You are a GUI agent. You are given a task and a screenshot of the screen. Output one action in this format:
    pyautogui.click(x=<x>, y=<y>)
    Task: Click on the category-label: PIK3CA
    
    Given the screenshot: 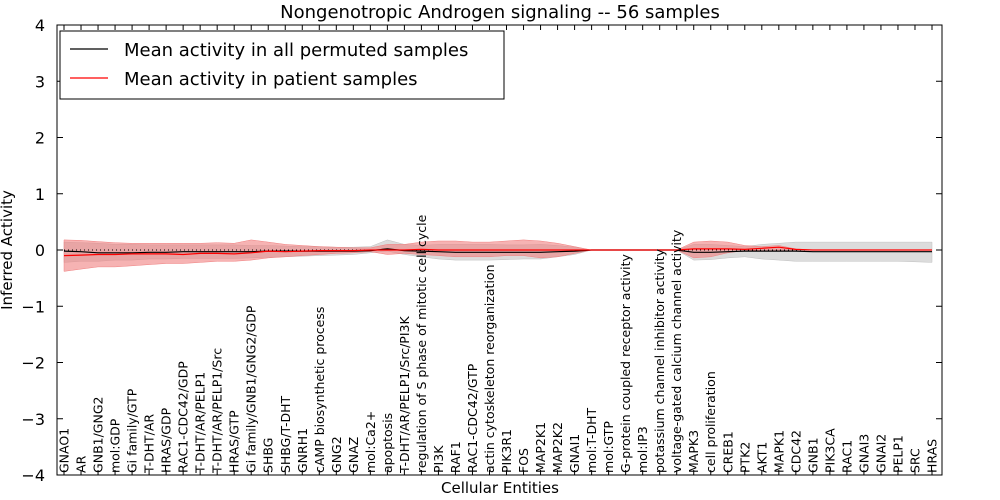 What is the action you would take?
    pyautogui.click(x=829, y=450)
    